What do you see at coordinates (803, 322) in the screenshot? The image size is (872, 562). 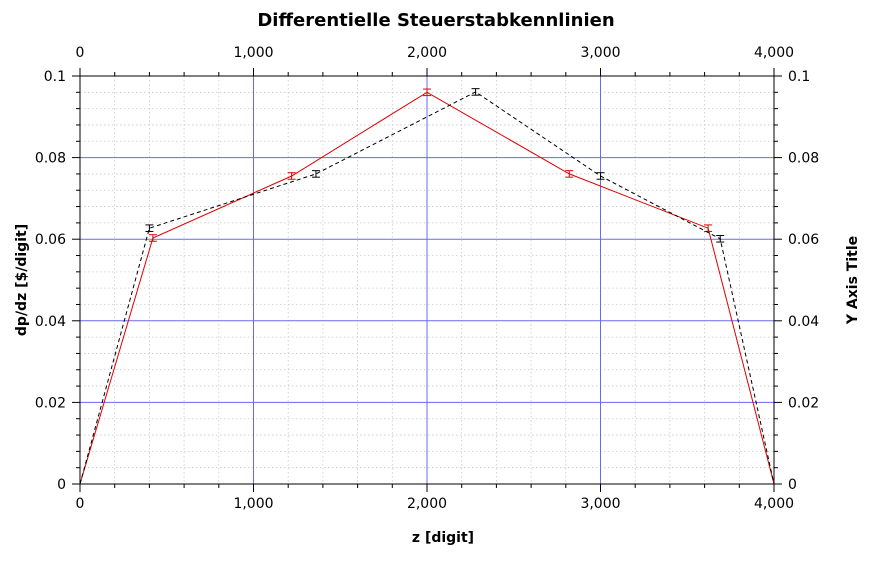 I see `y-tick-label-right: 0.04` at bounding box center [803, 322].